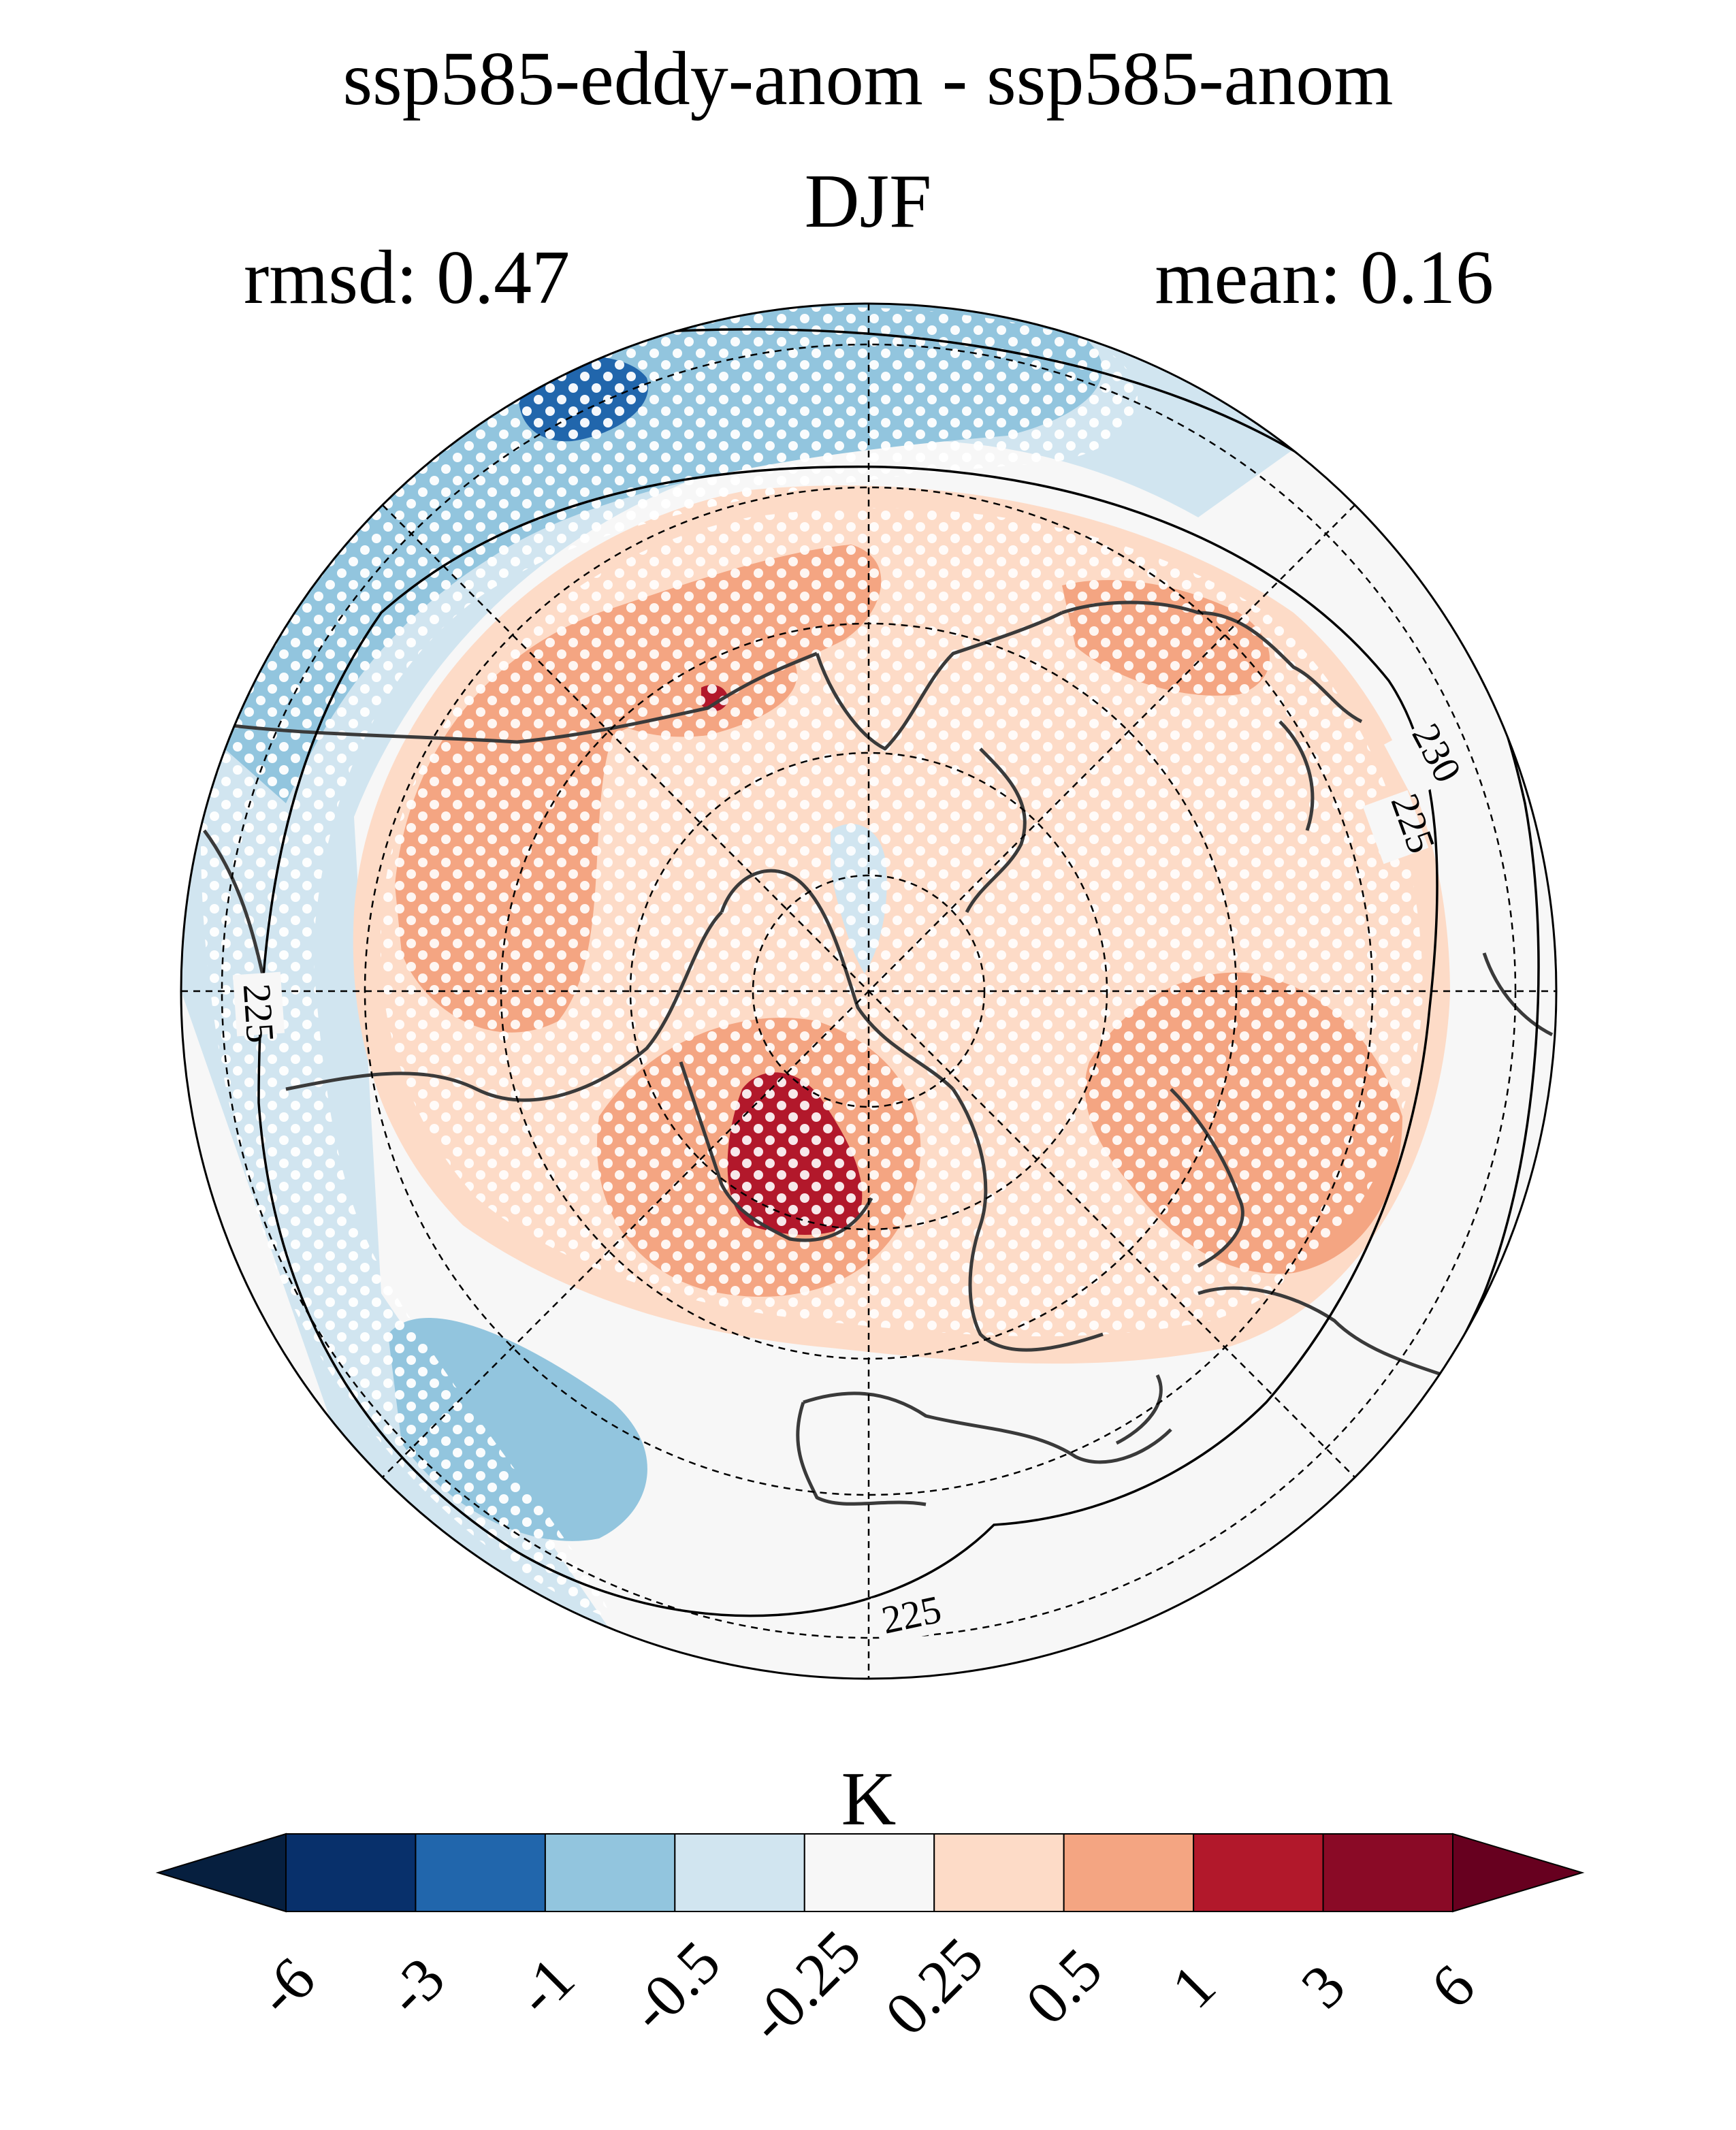 This screenshot has width=1736, height=2130. Describe the element at coordinates (1194, 1986) in the screenshot. I see `colorbar-tick-label: 1` at that location.